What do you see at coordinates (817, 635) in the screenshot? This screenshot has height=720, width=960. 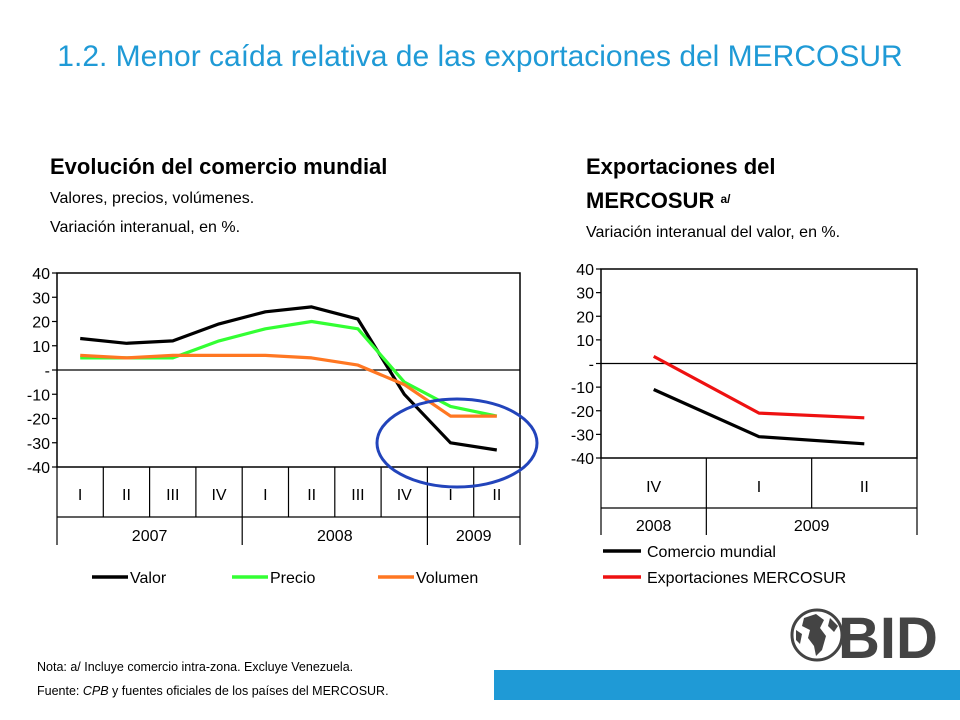 I see `globe-icon` at bounding box center [817, 635].